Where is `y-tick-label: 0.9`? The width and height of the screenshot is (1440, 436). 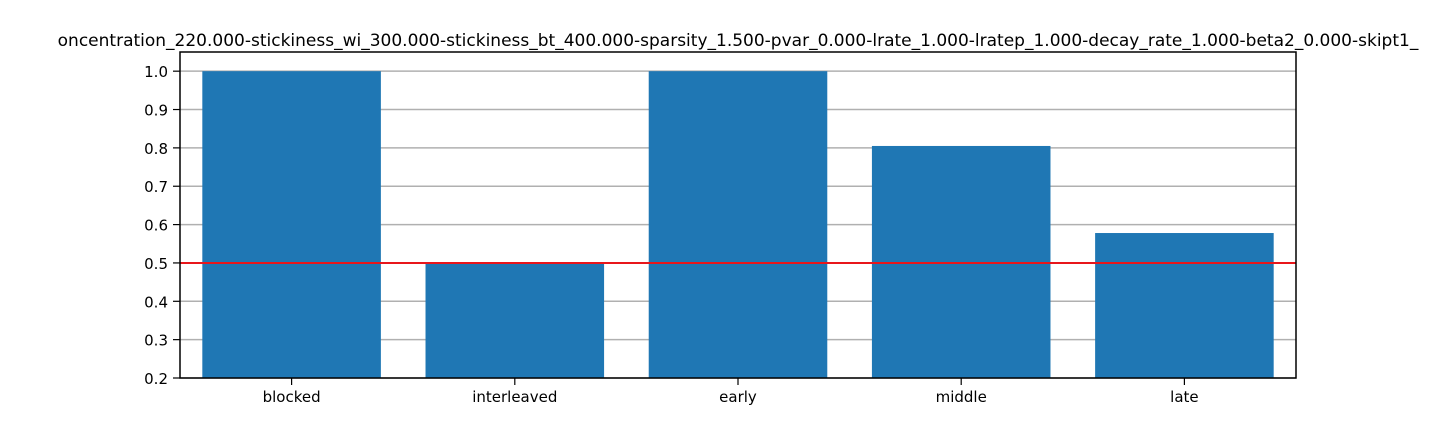
y-tick-label: 0.9 is located at coordinates (156, 111).